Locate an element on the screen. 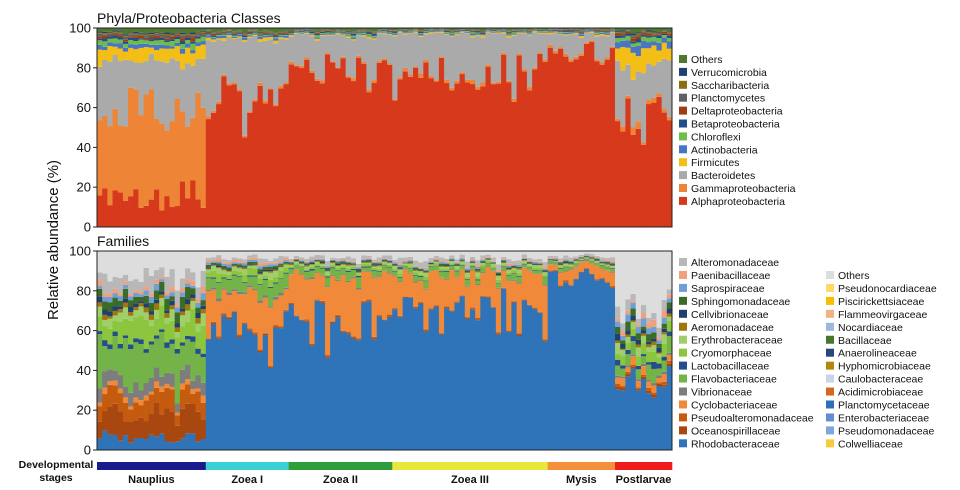 The width and height of the screenshot is (960, 490). y-tick-label: 60 is located at coordinates (84, 330).